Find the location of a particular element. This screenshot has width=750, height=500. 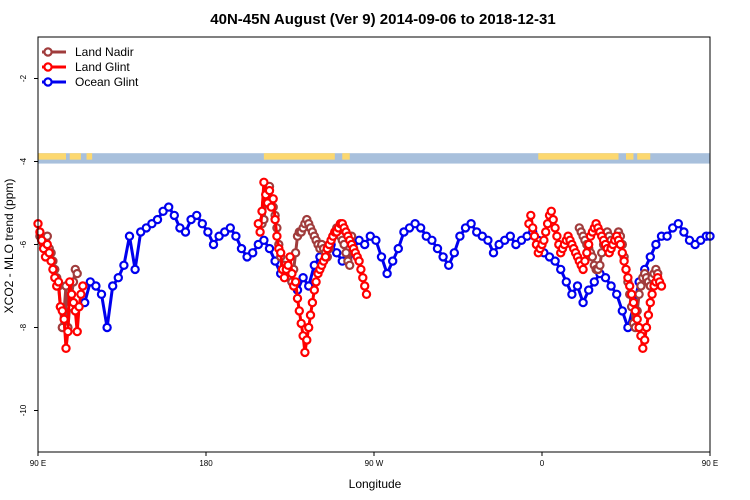

legend-label: Land Nadir is located at coordinates (104, 52).